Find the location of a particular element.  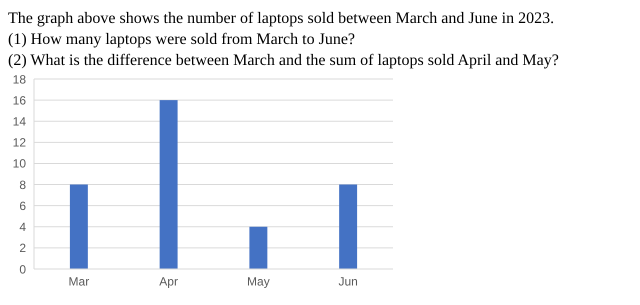

y-tick-label: 16 is located at coordinates (19, 100).